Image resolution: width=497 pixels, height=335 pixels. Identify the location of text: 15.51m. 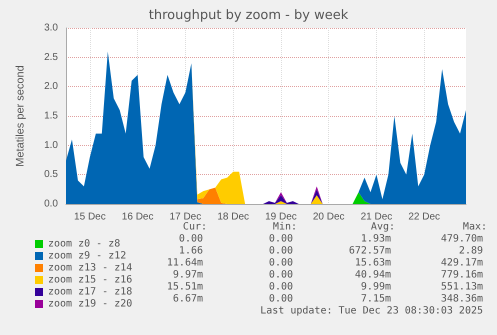
(184, 287).